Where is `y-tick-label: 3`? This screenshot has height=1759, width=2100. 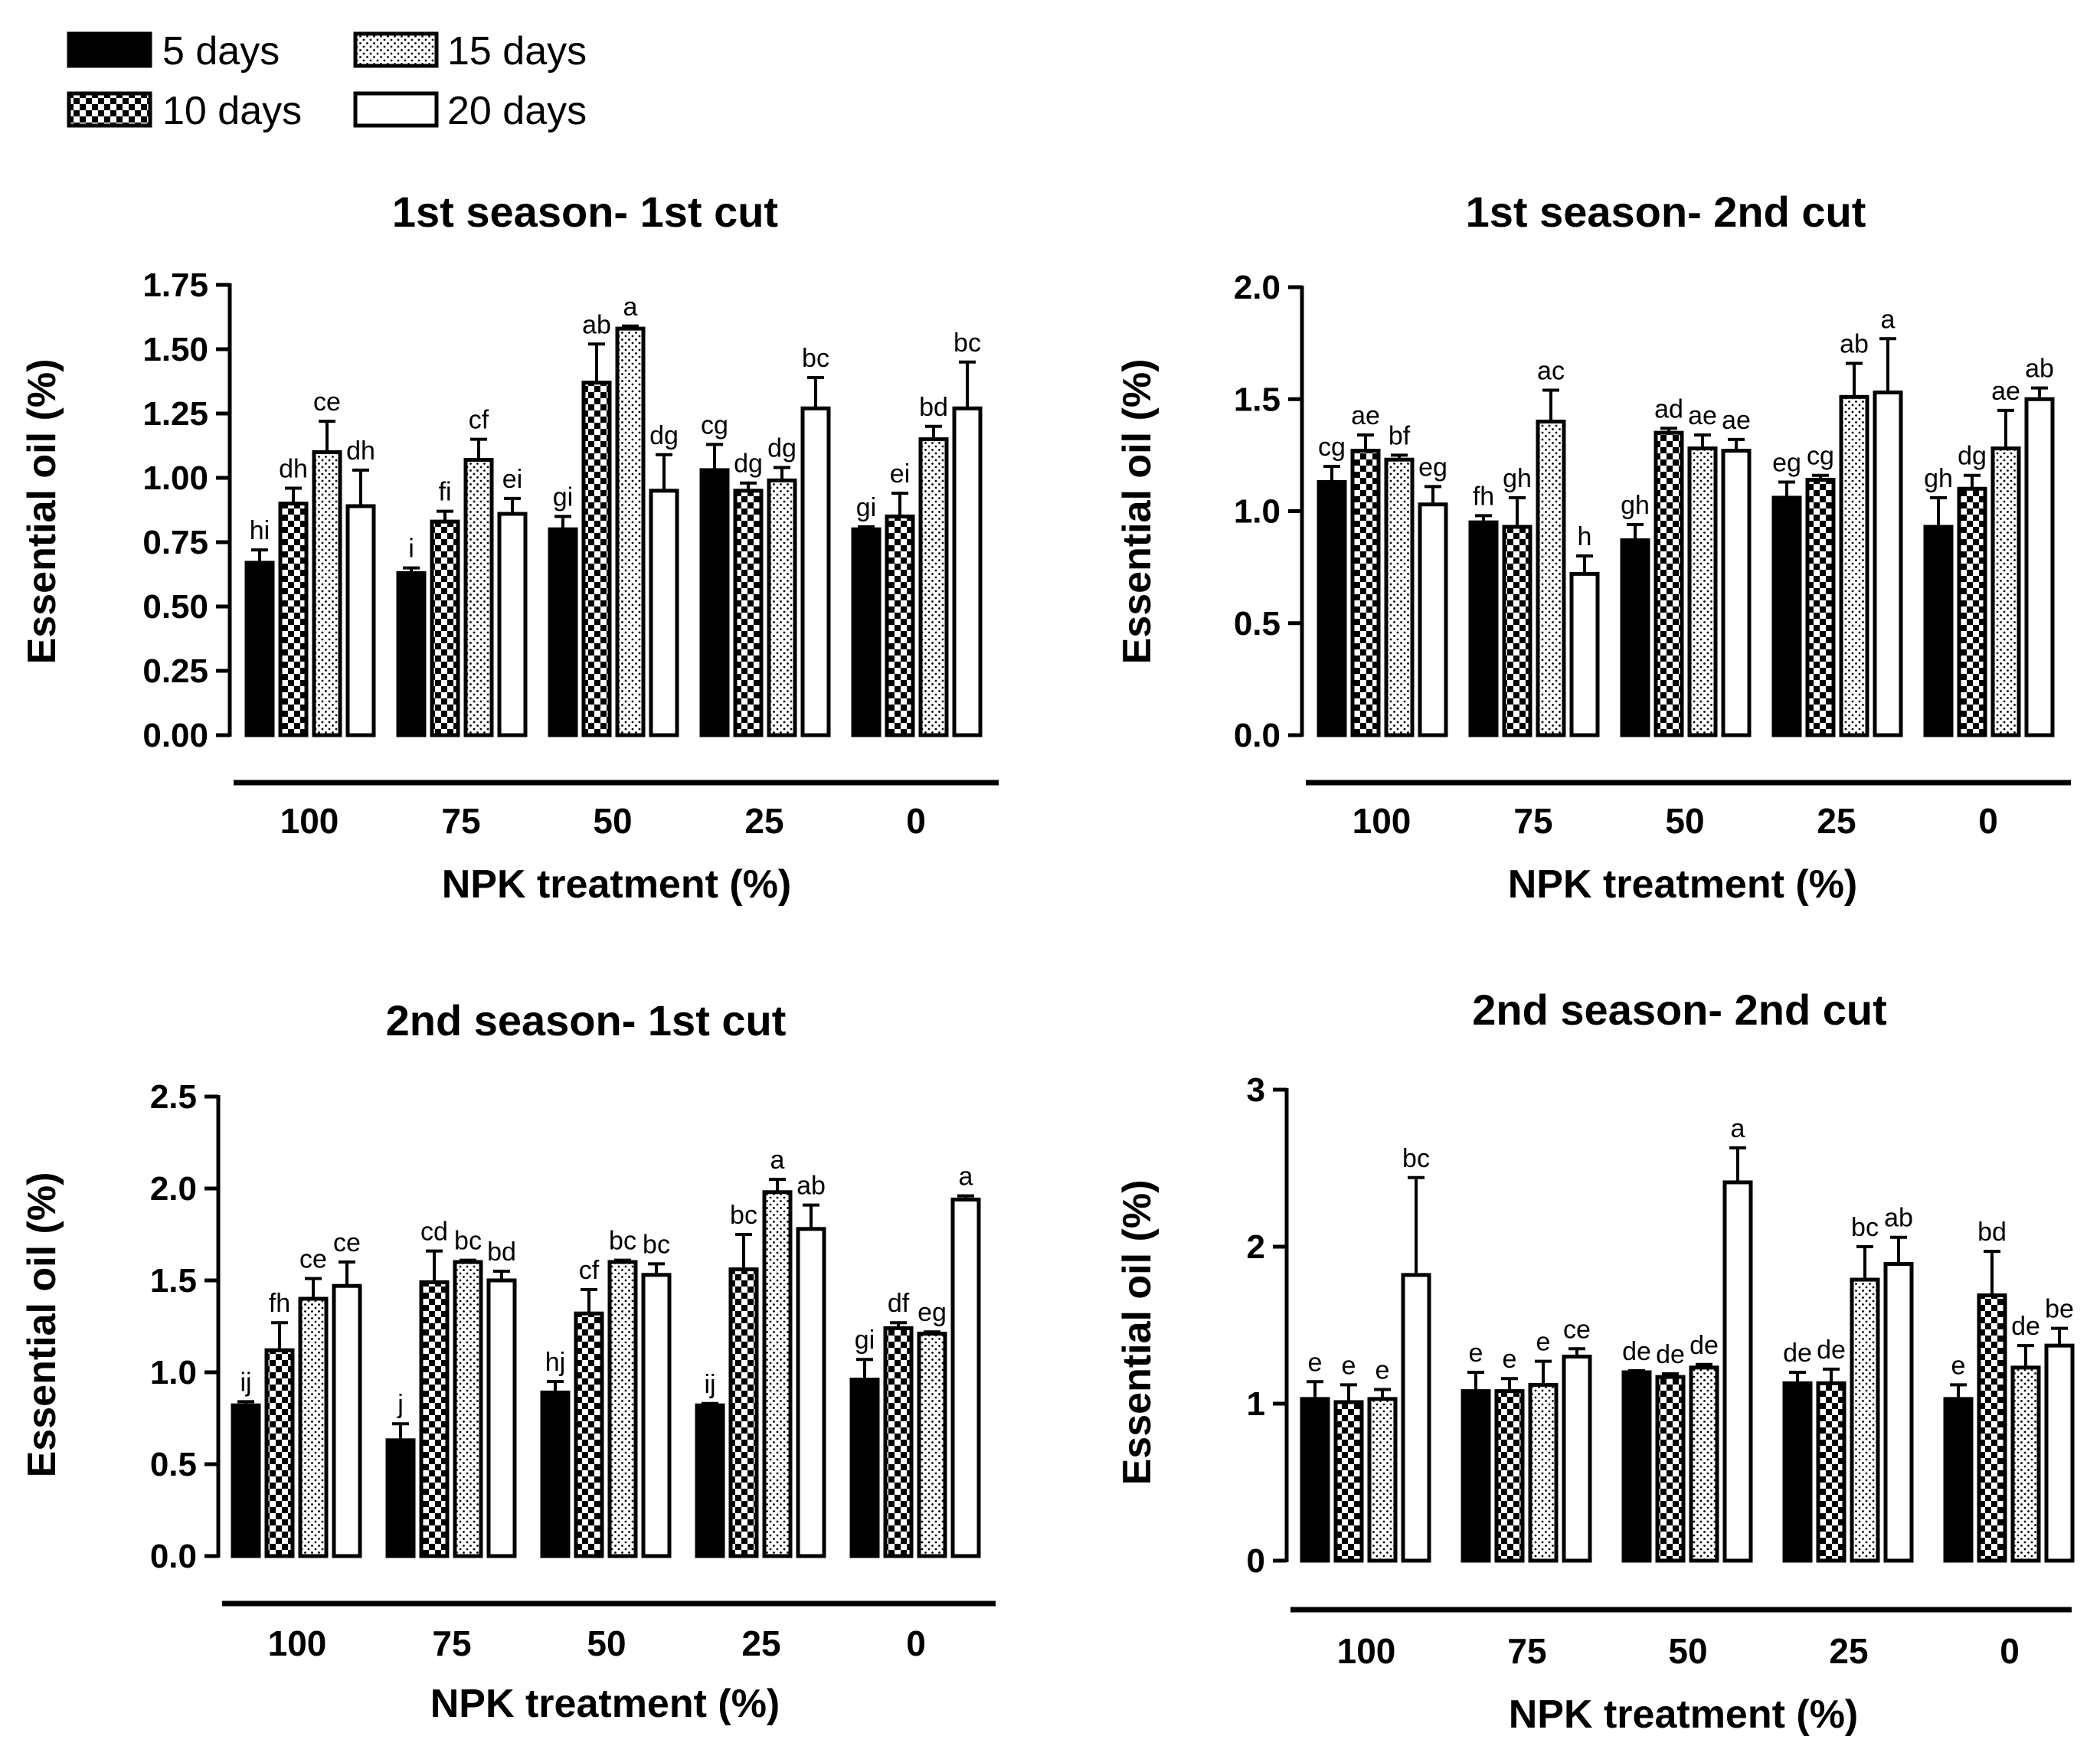 y-tick-label: 3 is located at coordinates (1256, 1090).